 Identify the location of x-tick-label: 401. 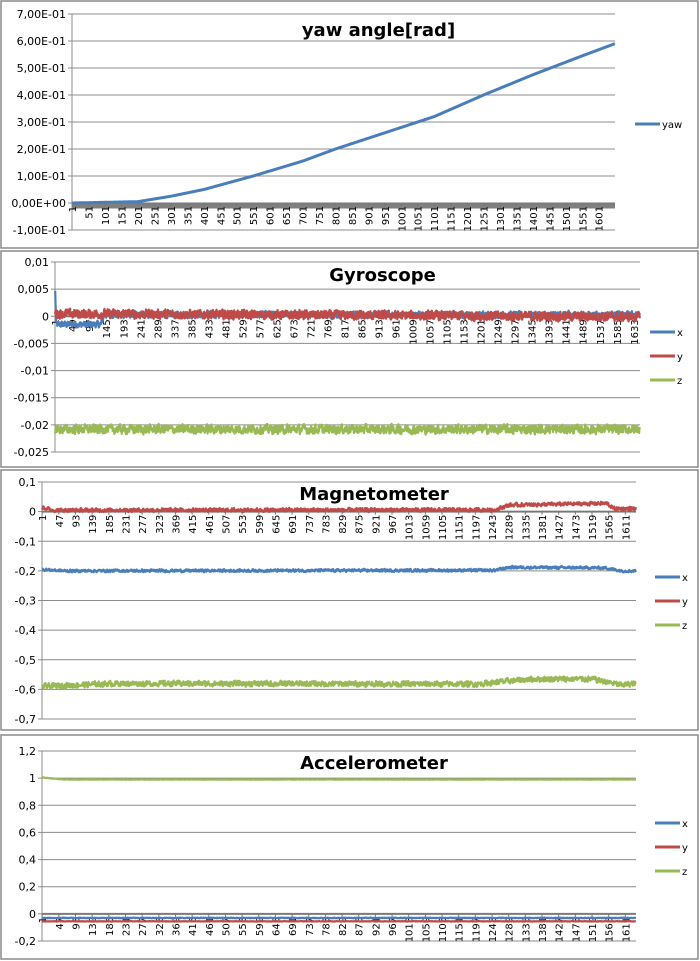
(205, 215).